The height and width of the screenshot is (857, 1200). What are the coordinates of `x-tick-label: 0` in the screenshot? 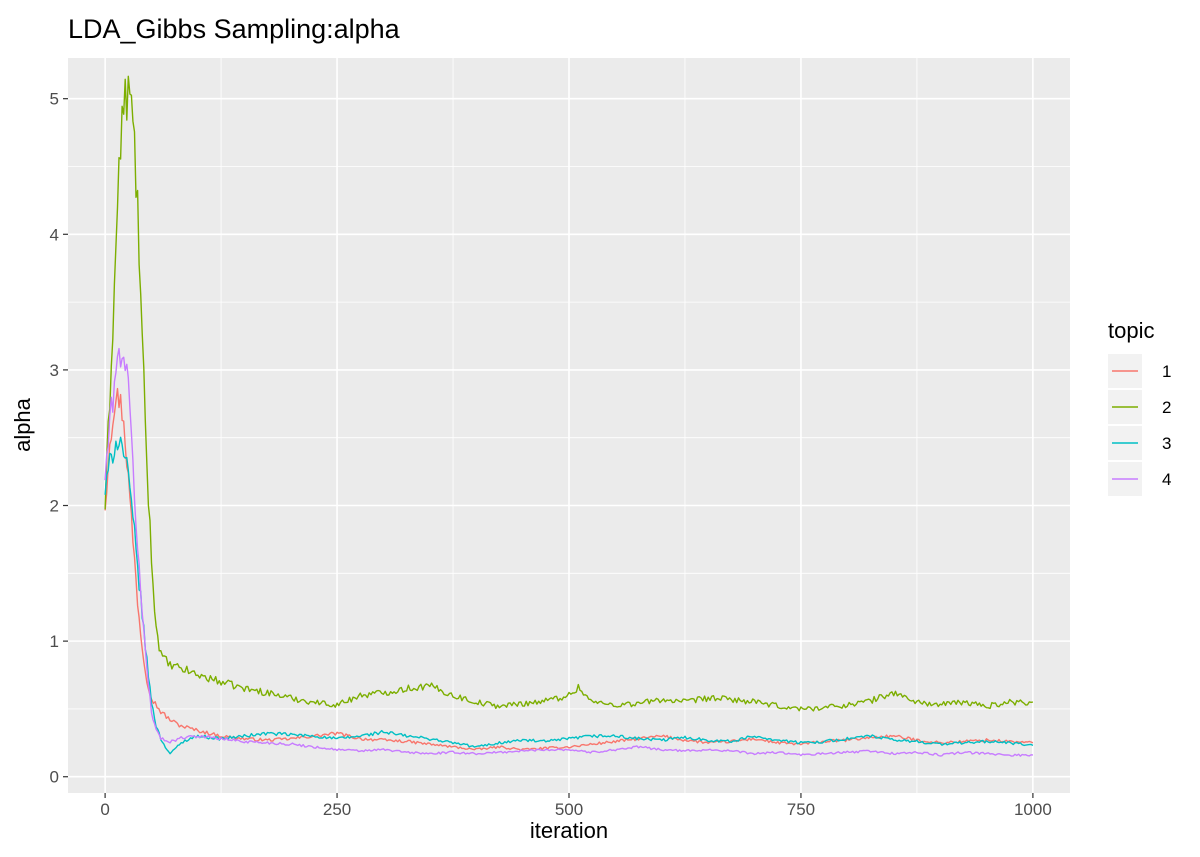 It's located at (104, 809).